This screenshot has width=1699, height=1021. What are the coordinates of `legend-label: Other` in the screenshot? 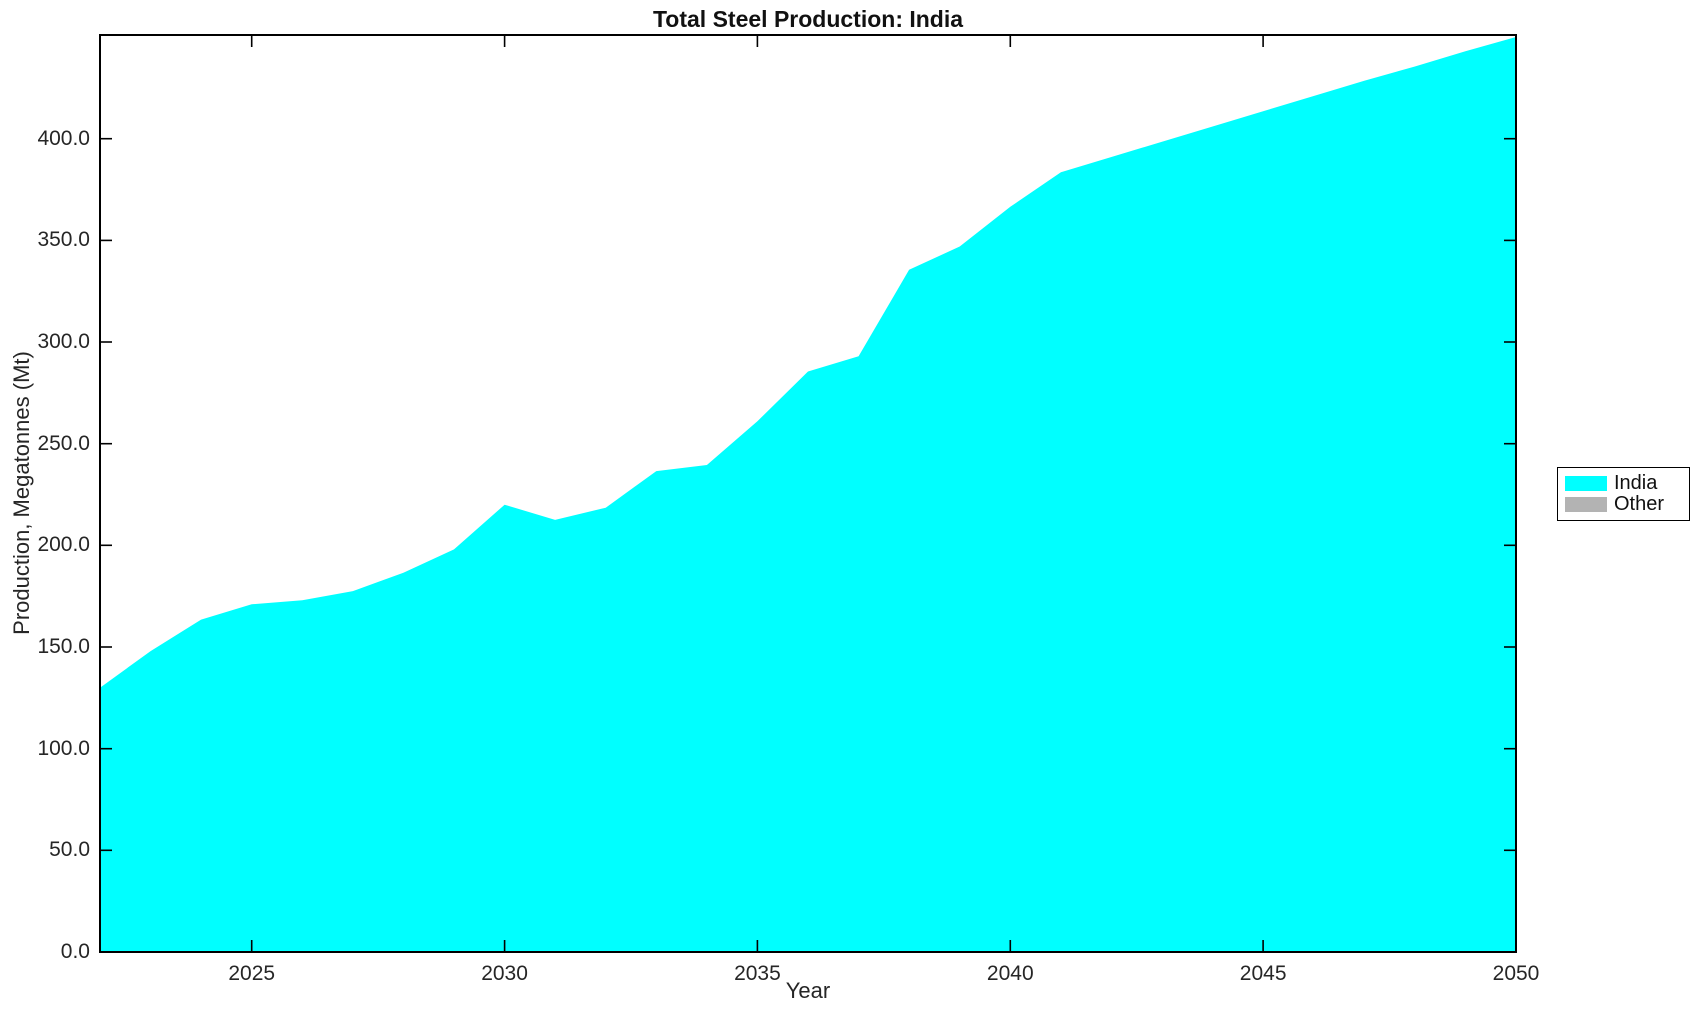 It's located at (1639, 504).